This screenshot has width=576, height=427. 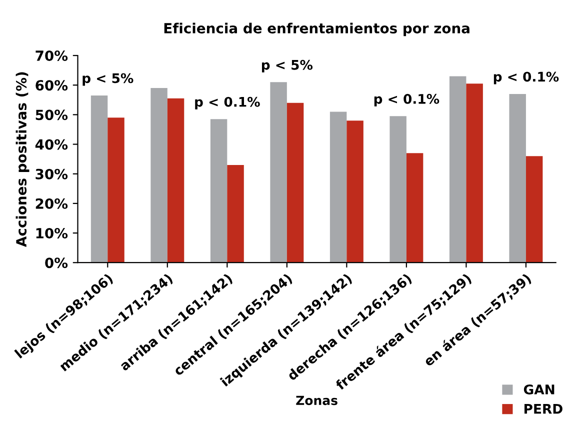 What do you see at coordinates (51, 144) in the screenshot?
I see `y-tick-label: 40%` at bounding box center [51, 144].